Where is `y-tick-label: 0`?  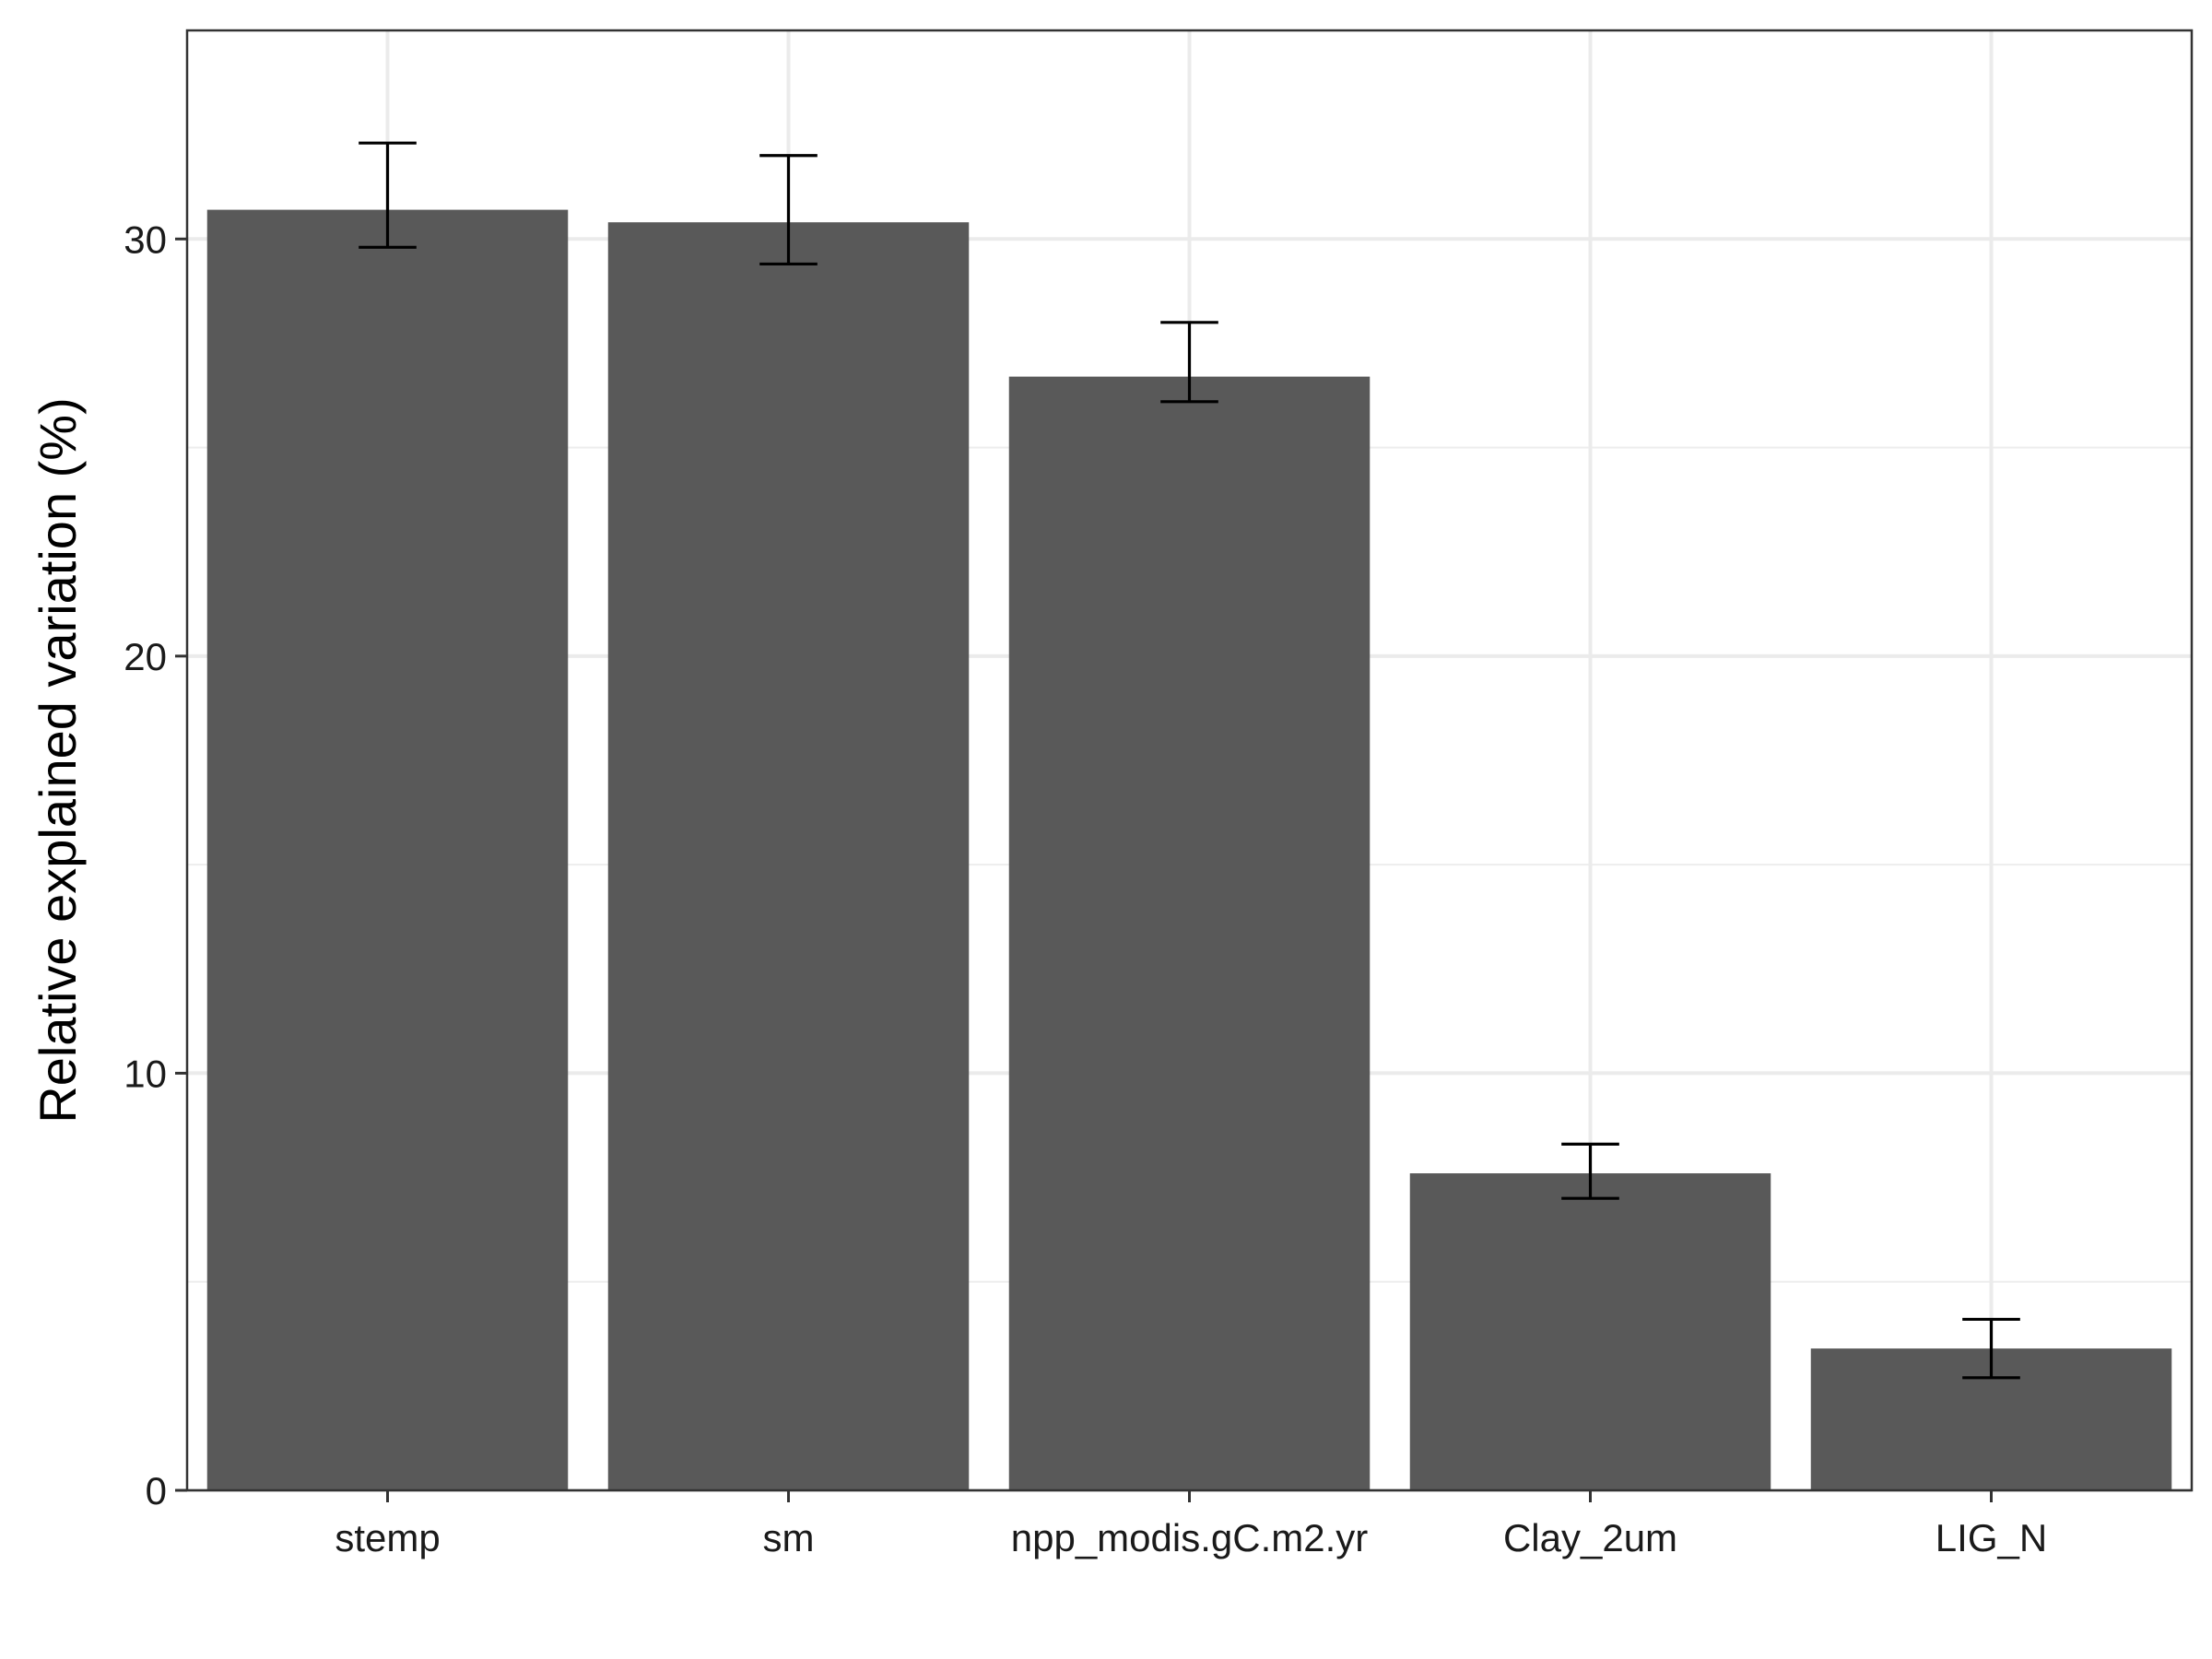
y-tick-label: 0 is located at coordinates (156, 1490).